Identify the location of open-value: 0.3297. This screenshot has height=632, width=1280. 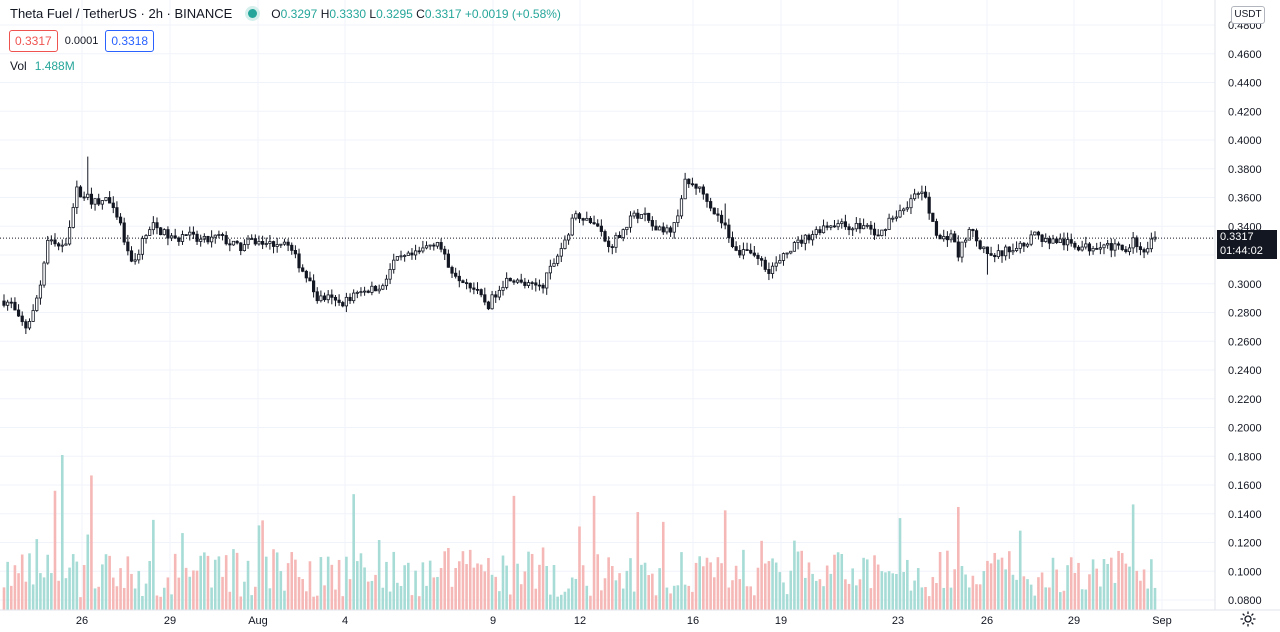
(299, 13).